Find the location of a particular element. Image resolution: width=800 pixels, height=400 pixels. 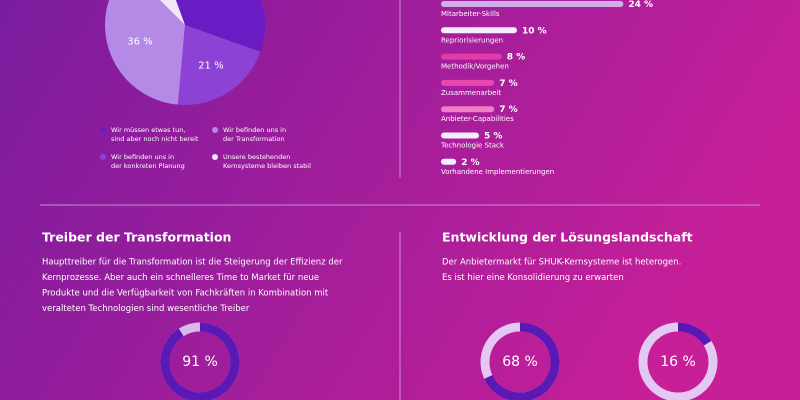

bar-label: Vorhandene Implementierungen is located at coordinates (497, 172).